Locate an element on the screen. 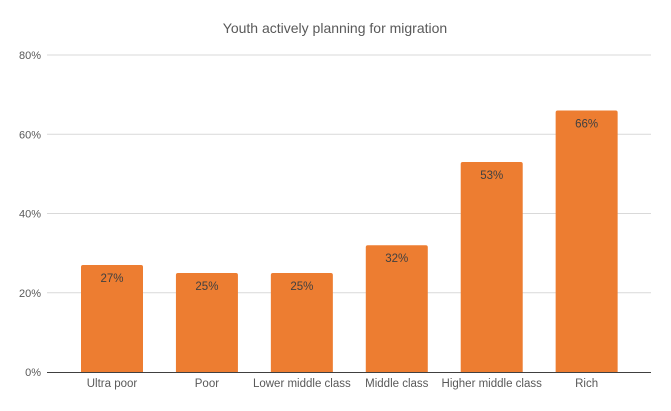  data-label: 66% is located at coordinates (586, 124).